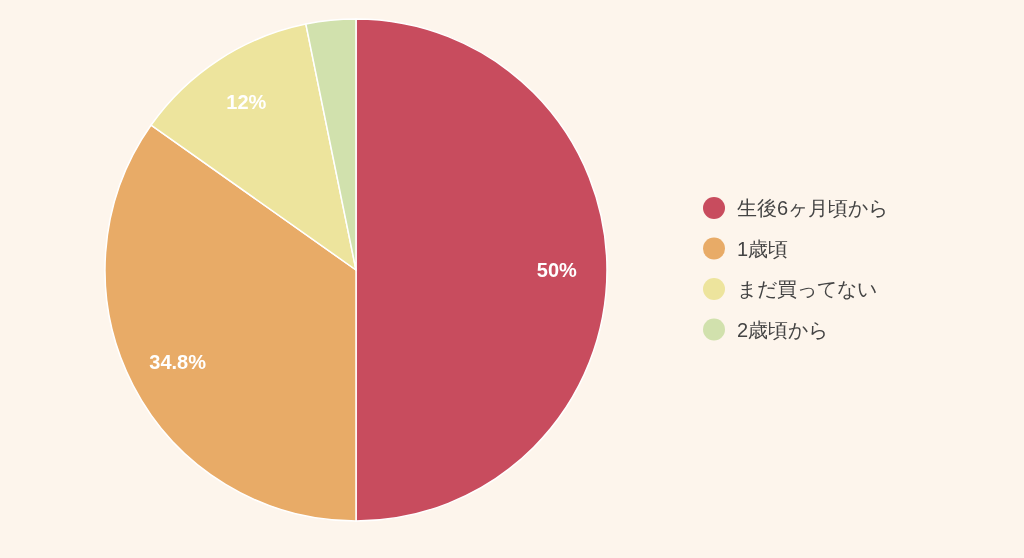 The width and height of the screenshot is (1024, 558). I want to click on legend-label: 生後6ヶ月頃から, so click(813, 208).